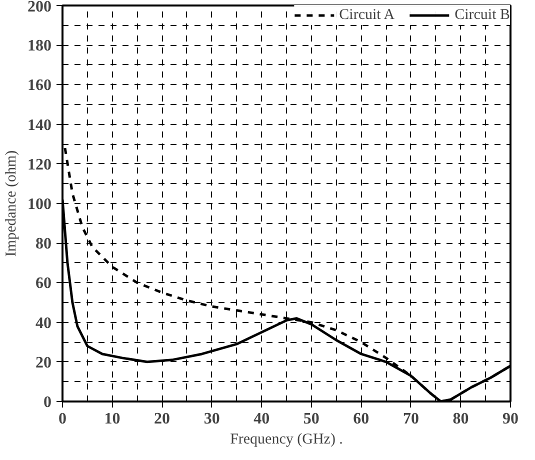  What do you see at coordinates (12, 203) in the screenshot?
I see `y-axis-title: Impedance (ohm)` at bounding box center [12, 203].